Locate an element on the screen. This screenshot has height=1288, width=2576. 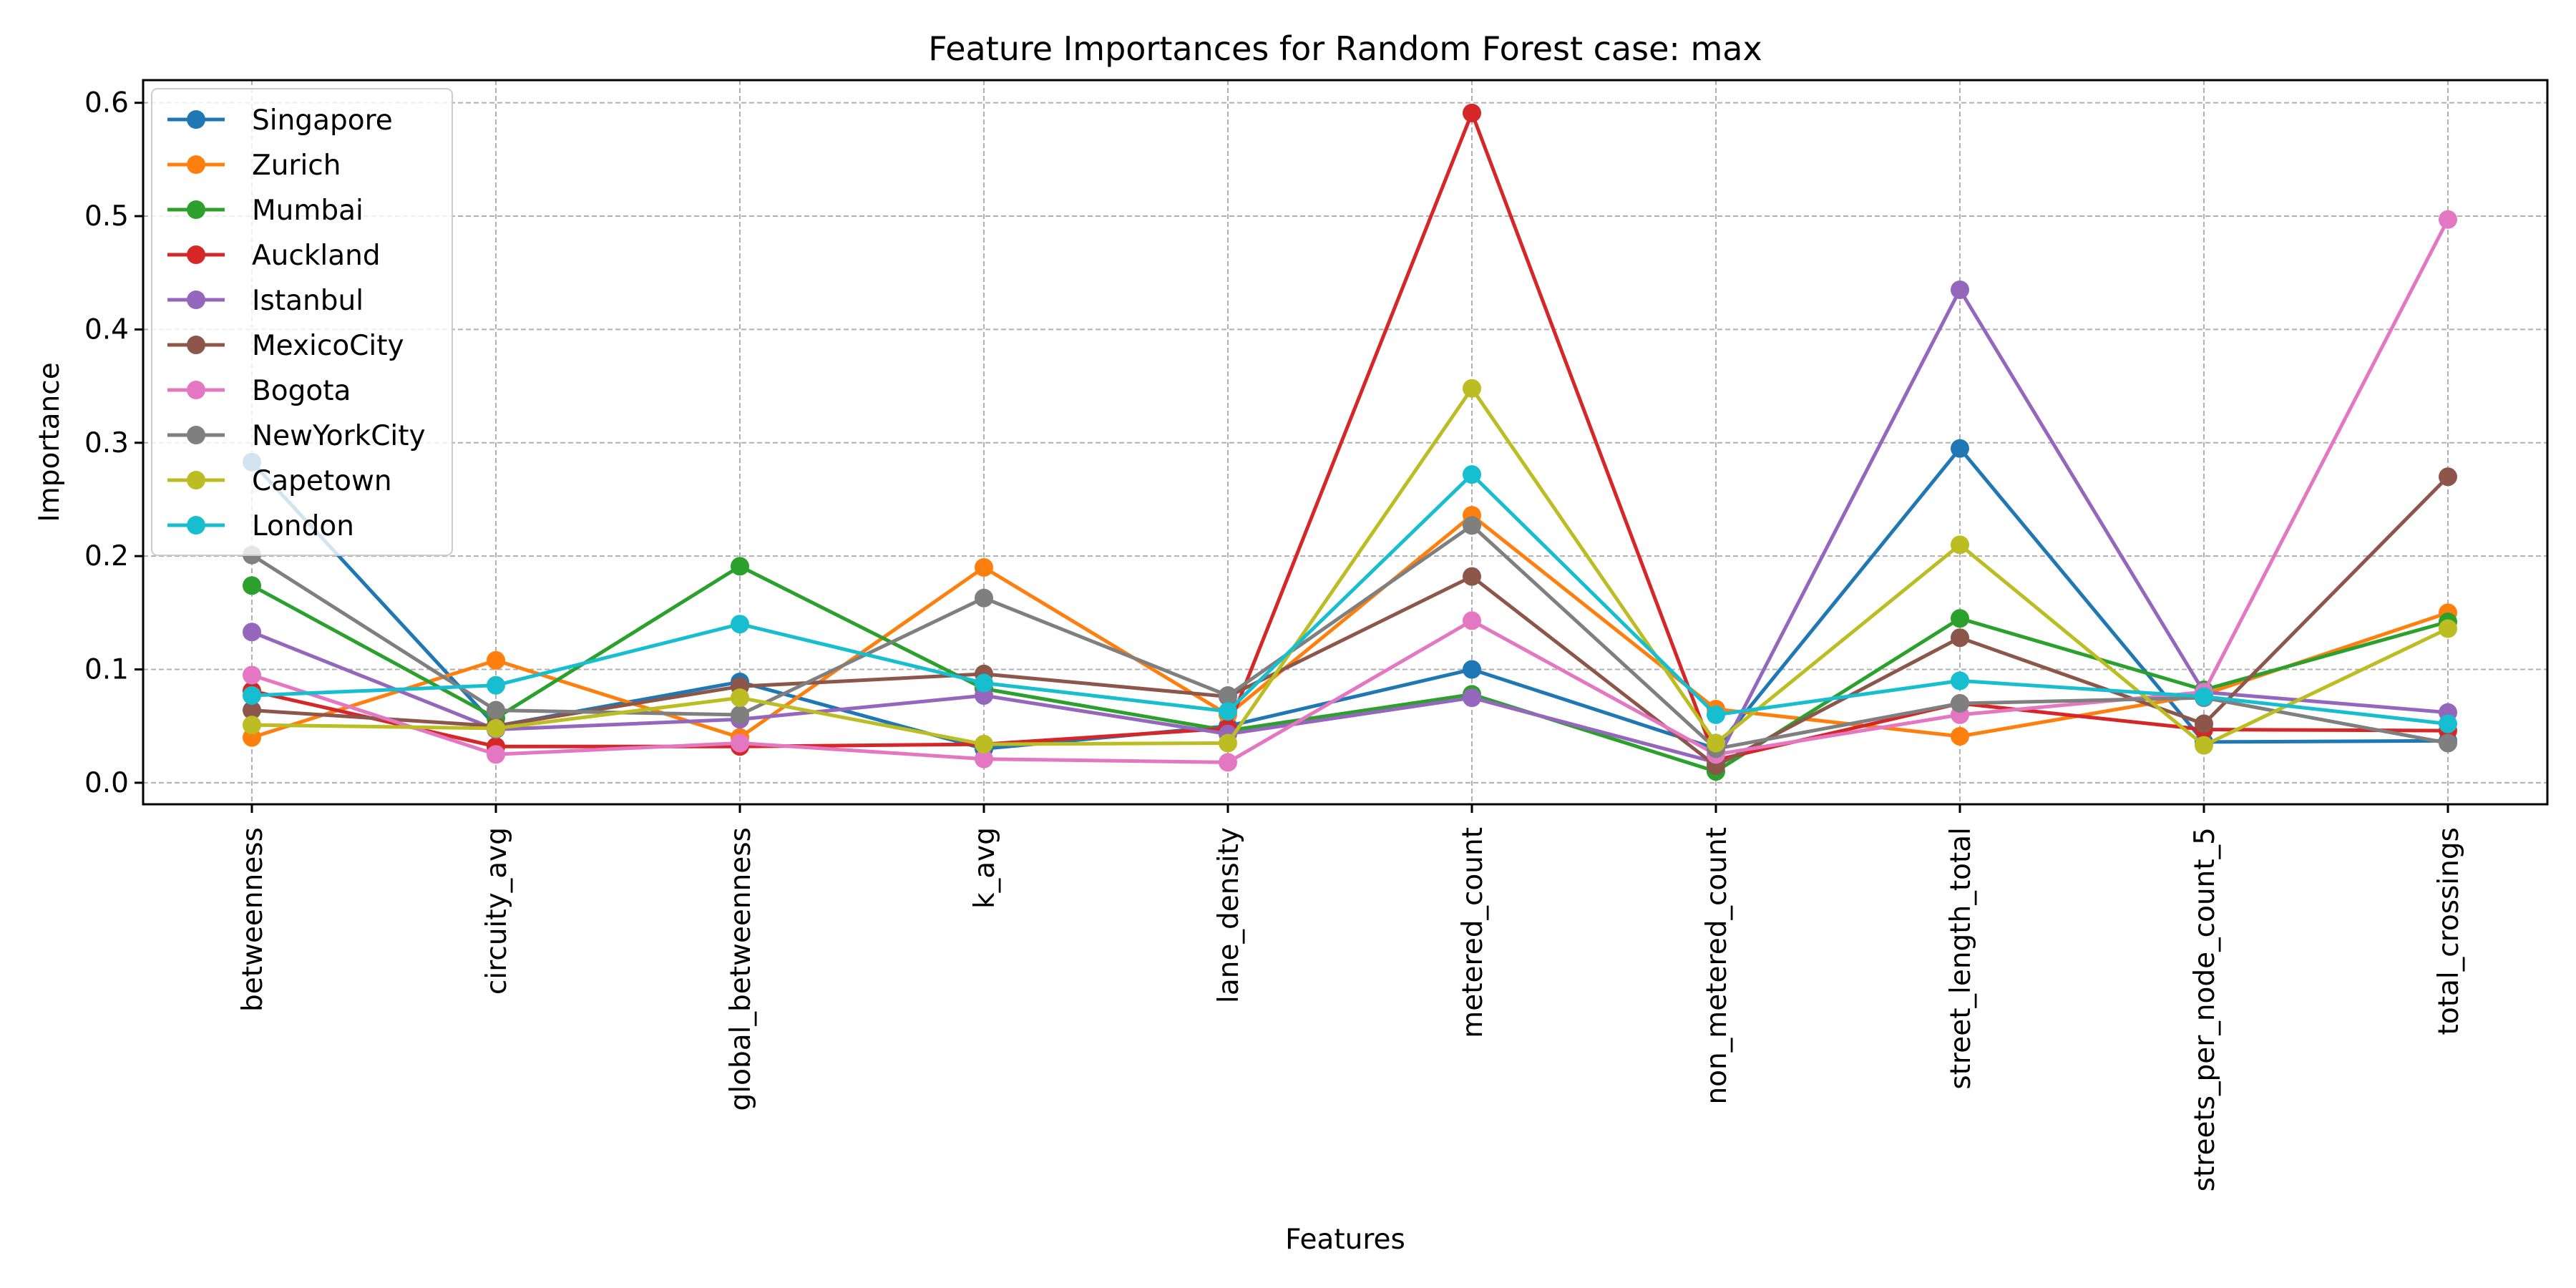
legend-label: London is located at coordinates (303, 526).